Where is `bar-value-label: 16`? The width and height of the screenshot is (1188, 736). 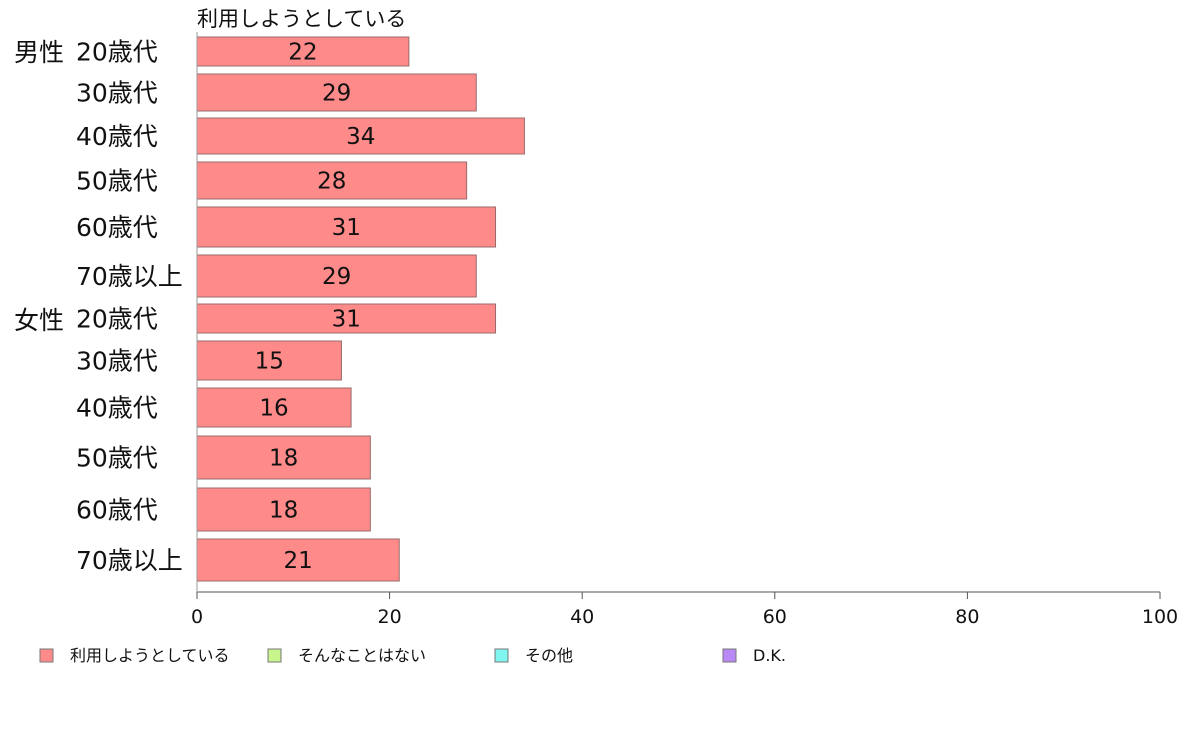 bar-value-label: 16 is located at coordinates (273, 409).